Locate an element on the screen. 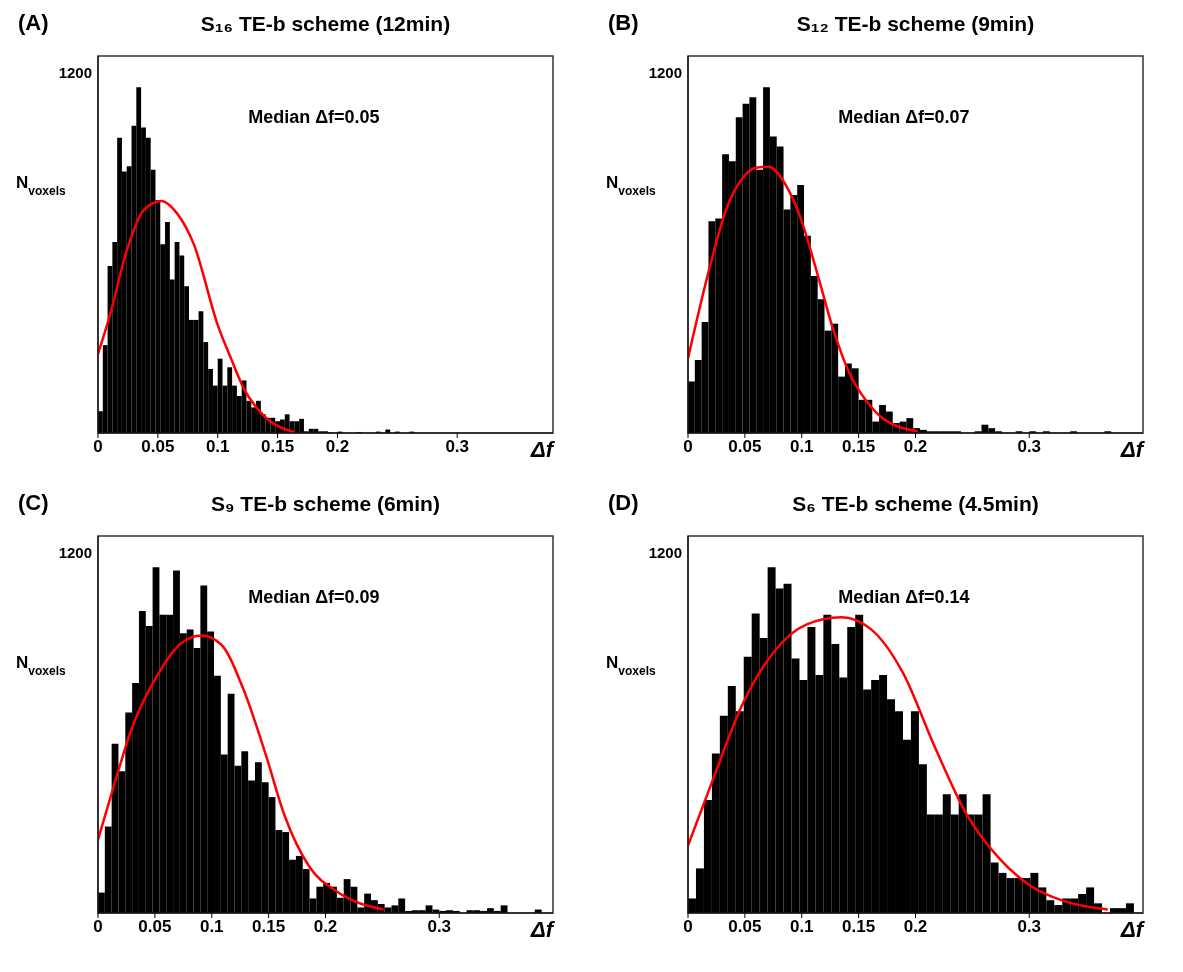 The image size is (1183, 972). annotation: Median Δf=0.05 is located at coordinates (314, 117).